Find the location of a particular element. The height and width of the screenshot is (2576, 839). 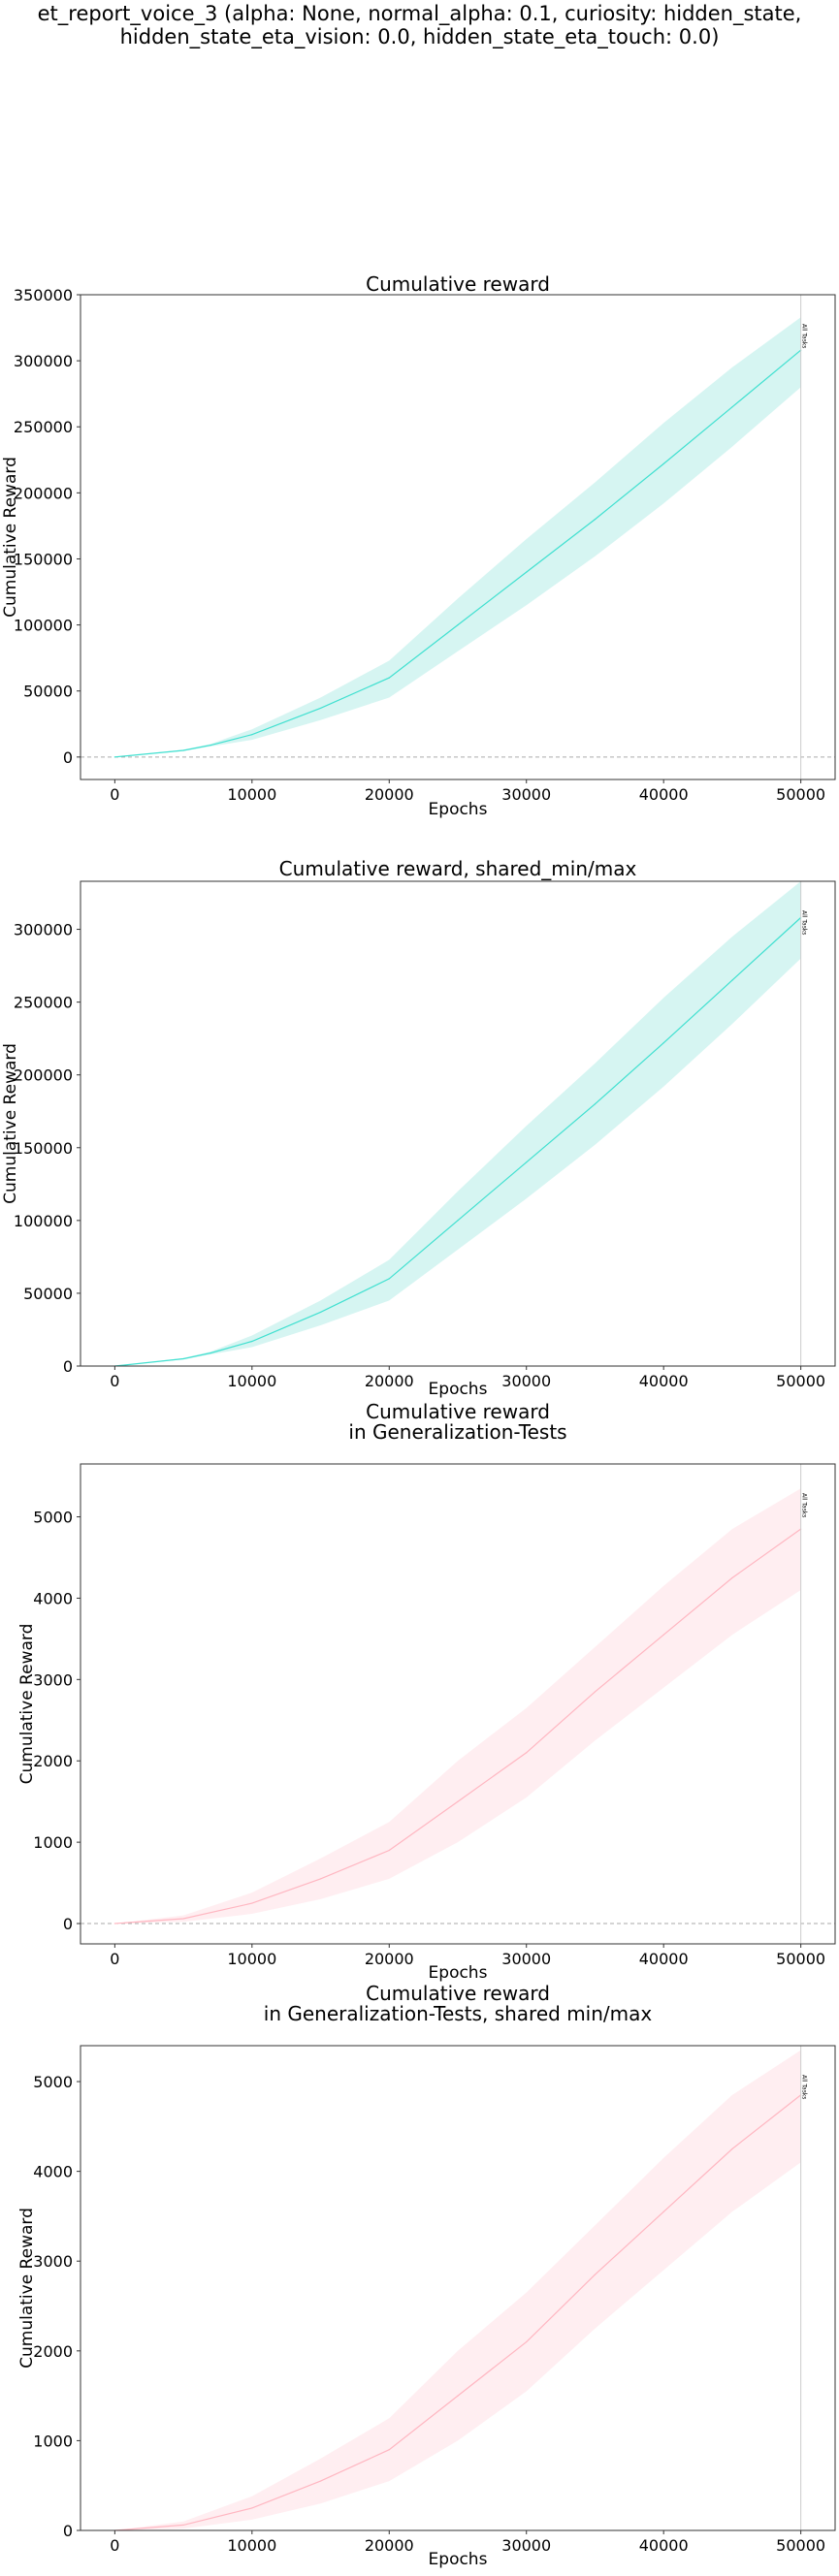

y-tick-label: 100000 is located at coordinates (43, 626).